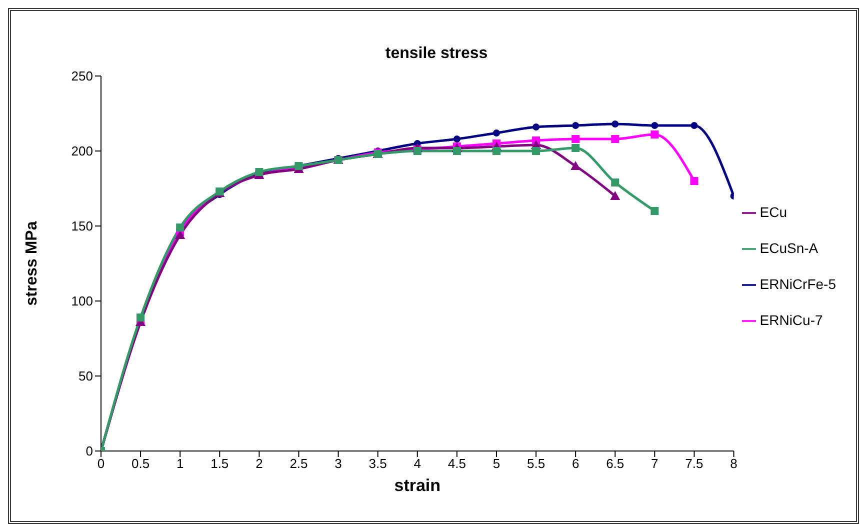  Describe the element at coordinates (377, 464) in the screenshot. I see `x-tick-label: 3.5` at that location.